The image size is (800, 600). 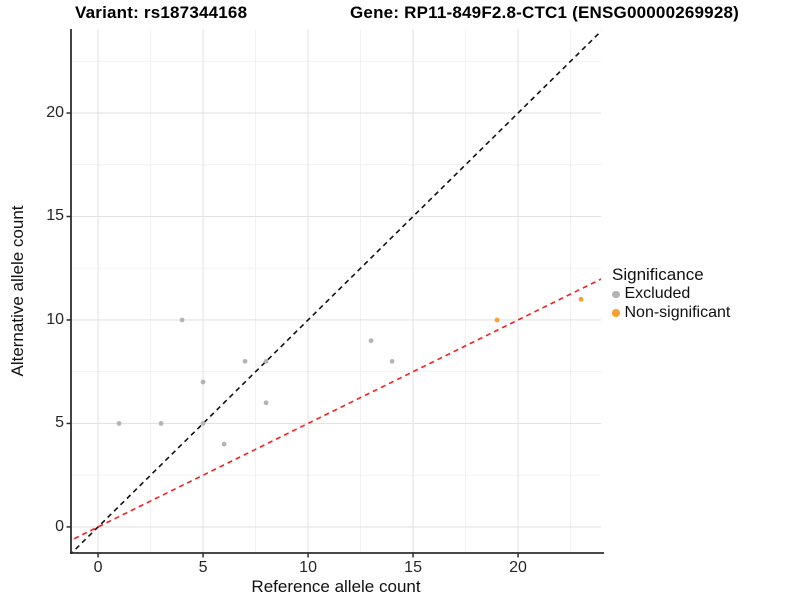 What do you see at coordinates (616, 313) in the screenshot?
I see `non-significant-dot-icon` at bounding box center [616, 313].